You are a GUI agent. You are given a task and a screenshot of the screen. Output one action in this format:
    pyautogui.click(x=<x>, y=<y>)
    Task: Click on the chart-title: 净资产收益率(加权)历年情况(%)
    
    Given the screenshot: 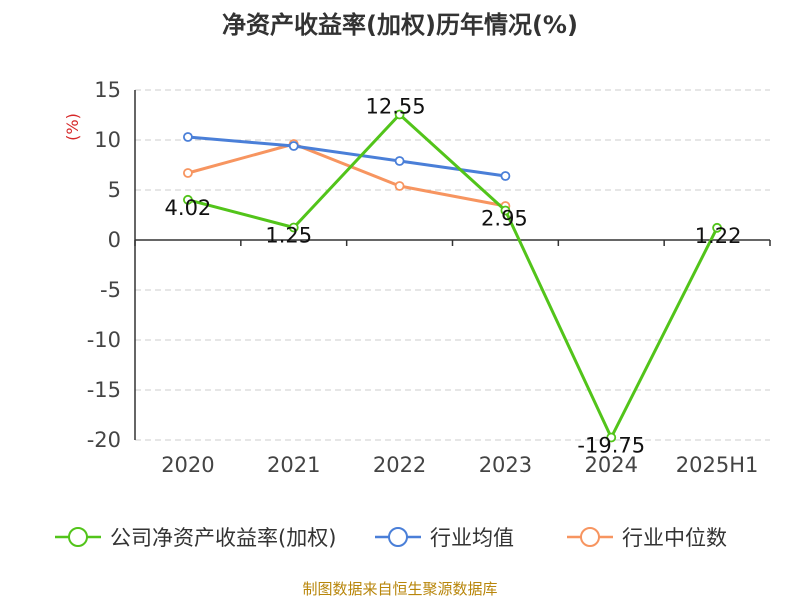 What is the action you would take?
    pyautogui.click(x=400, y=25)
    